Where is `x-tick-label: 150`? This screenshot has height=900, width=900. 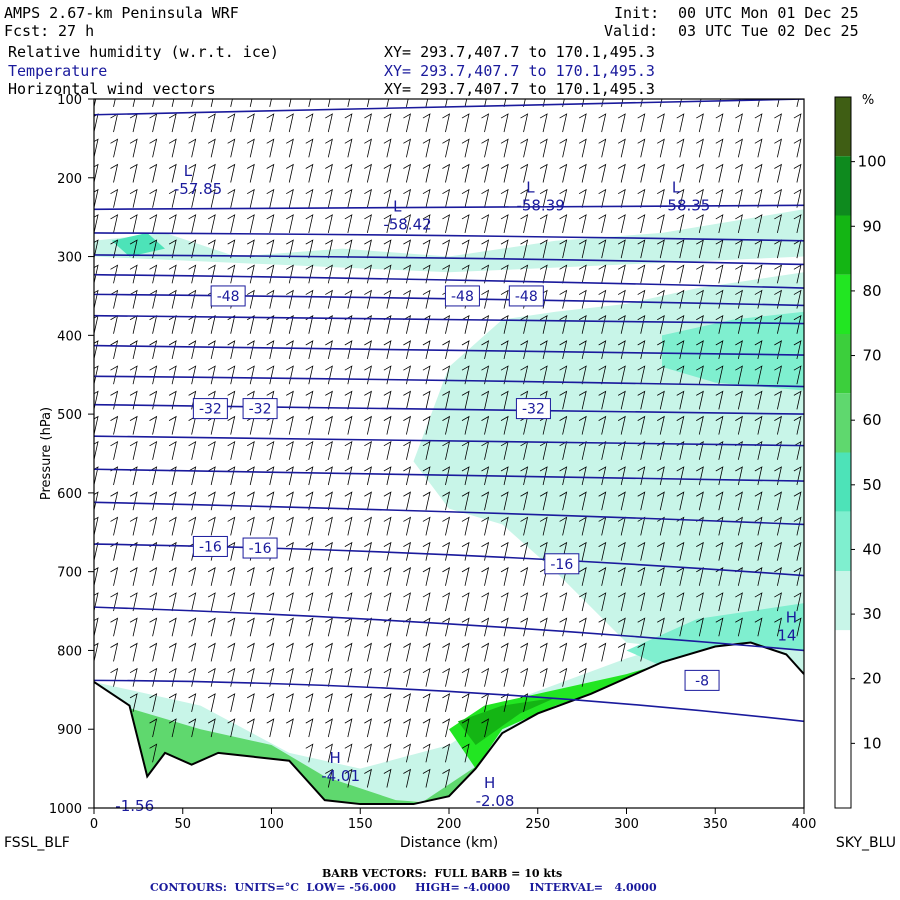
x-tick-label: 150 is located at coordinates (360, 824).